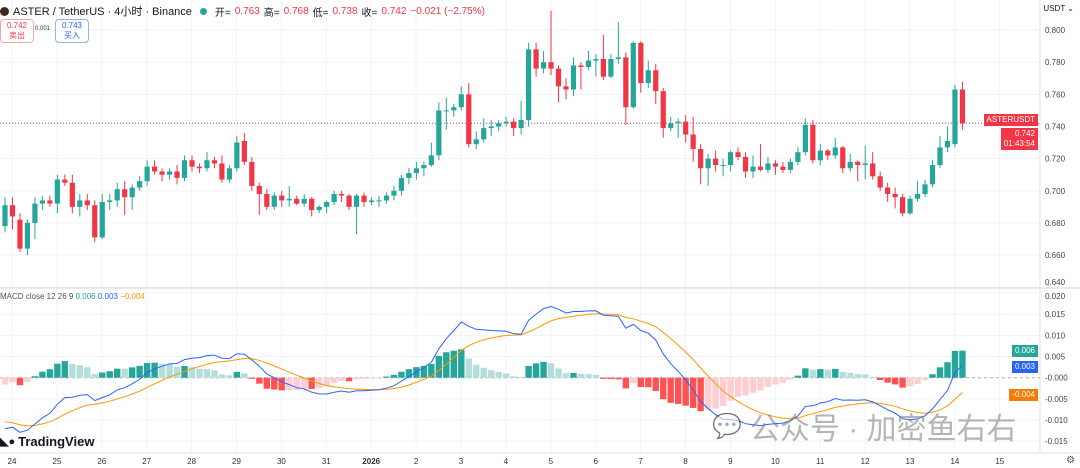 The width and height of the screenshot is (1080, 468). Describe the element at coordinates (1010, 120) in the screenshot. I see `symbol-price-badge: ASTERUSDT` at that location.